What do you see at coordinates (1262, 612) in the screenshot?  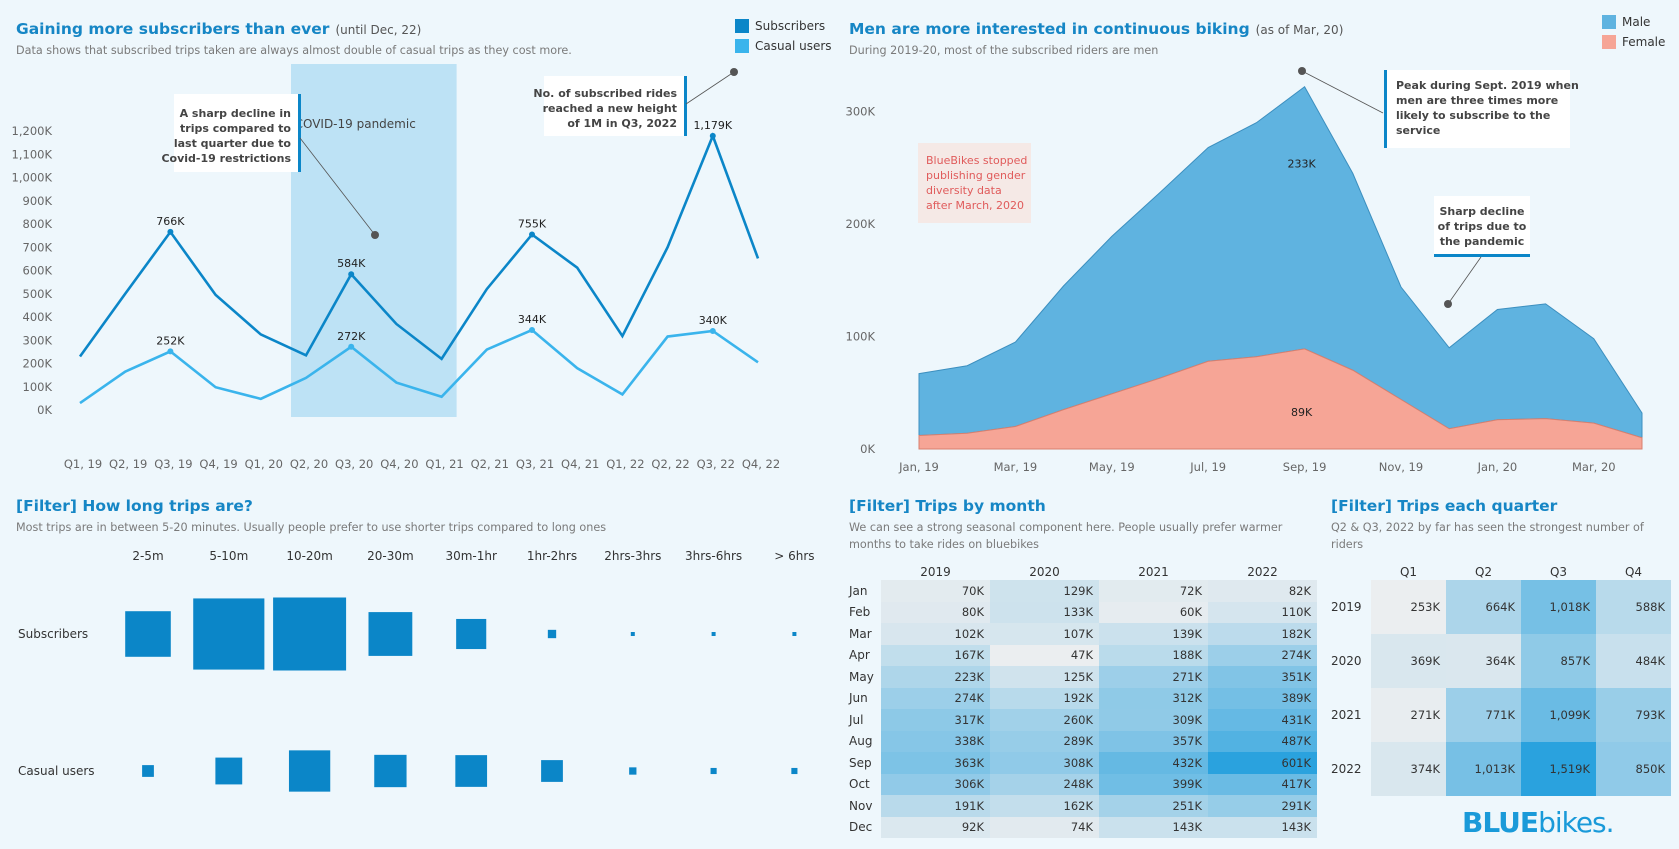 I see `heat-cell: 110K` at bounding box center [1262, 612].